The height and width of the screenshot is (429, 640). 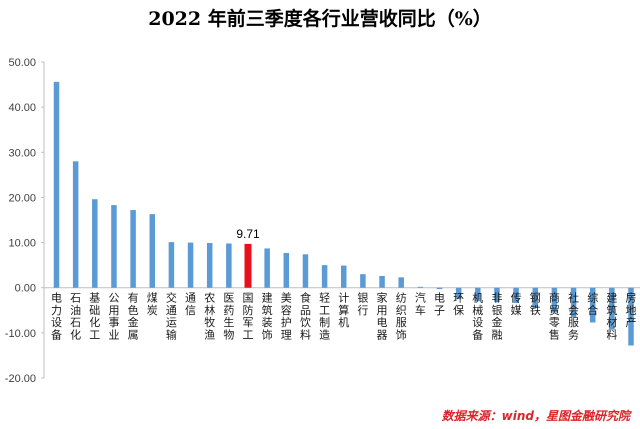 I want to click on y-tick-label: 40.00, so click(x=22, y=108).